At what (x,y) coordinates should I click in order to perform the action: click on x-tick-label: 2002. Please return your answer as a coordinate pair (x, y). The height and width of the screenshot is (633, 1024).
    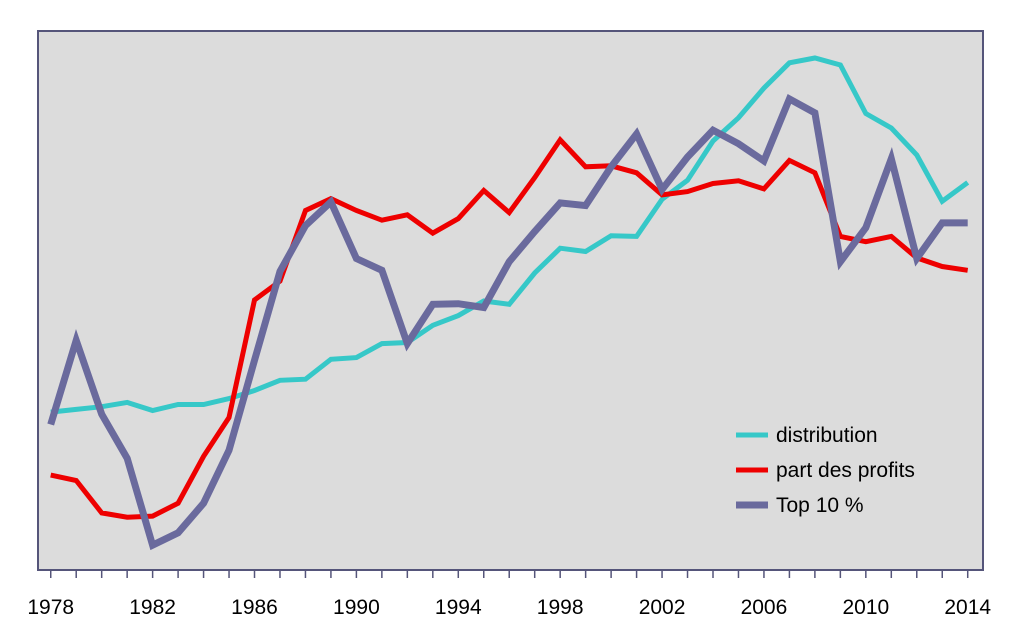
    Looking at the image, I should click on (662, 607).